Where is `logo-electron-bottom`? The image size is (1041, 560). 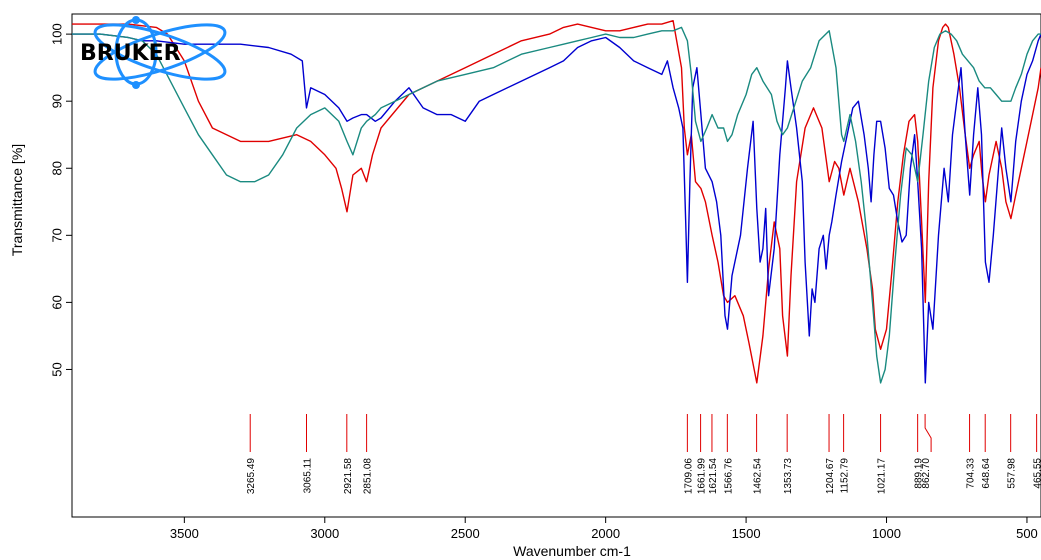 logo-electron-bottom is located at coordinates (136, 85).